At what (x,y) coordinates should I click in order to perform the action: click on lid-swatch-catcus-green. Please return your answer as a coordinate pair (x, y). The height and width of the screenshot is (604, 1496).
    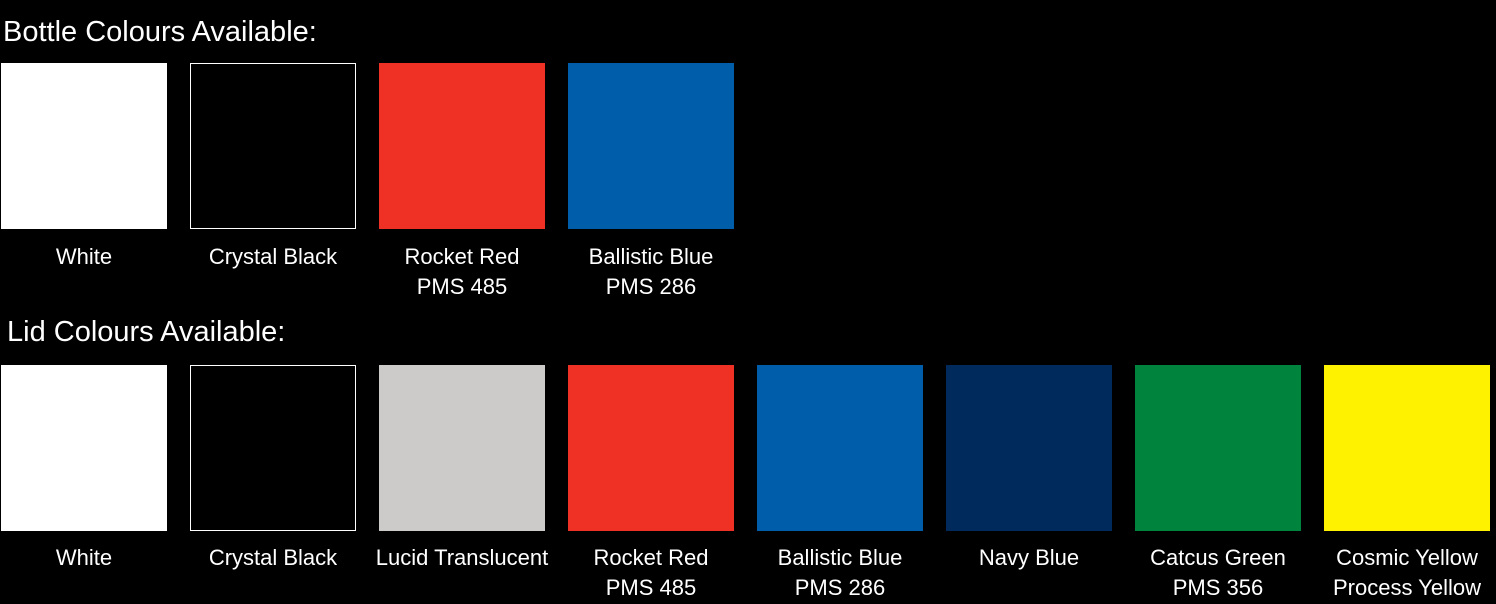
    Looking at the image, I should click on (1218, 448).